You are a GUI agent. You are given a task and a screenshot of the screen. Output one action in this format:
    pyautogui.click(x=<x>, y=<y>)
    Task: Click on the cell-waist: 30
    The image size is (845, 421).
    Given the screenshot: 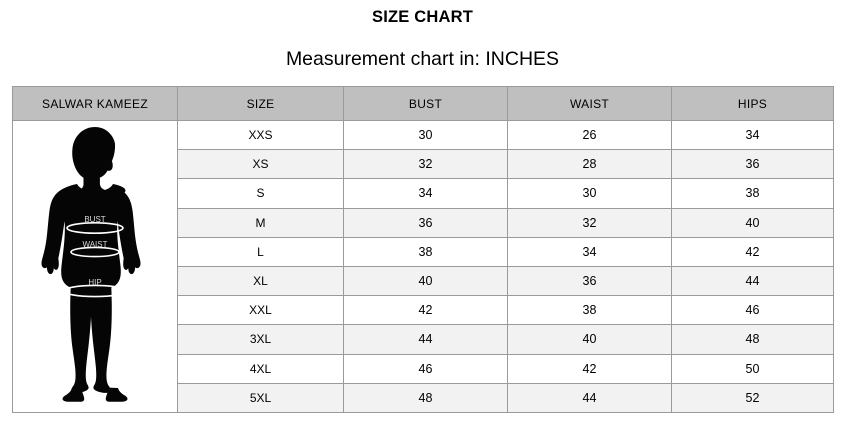 What is the action you would take?
    pyautogui.click(x=589, y=193)
    